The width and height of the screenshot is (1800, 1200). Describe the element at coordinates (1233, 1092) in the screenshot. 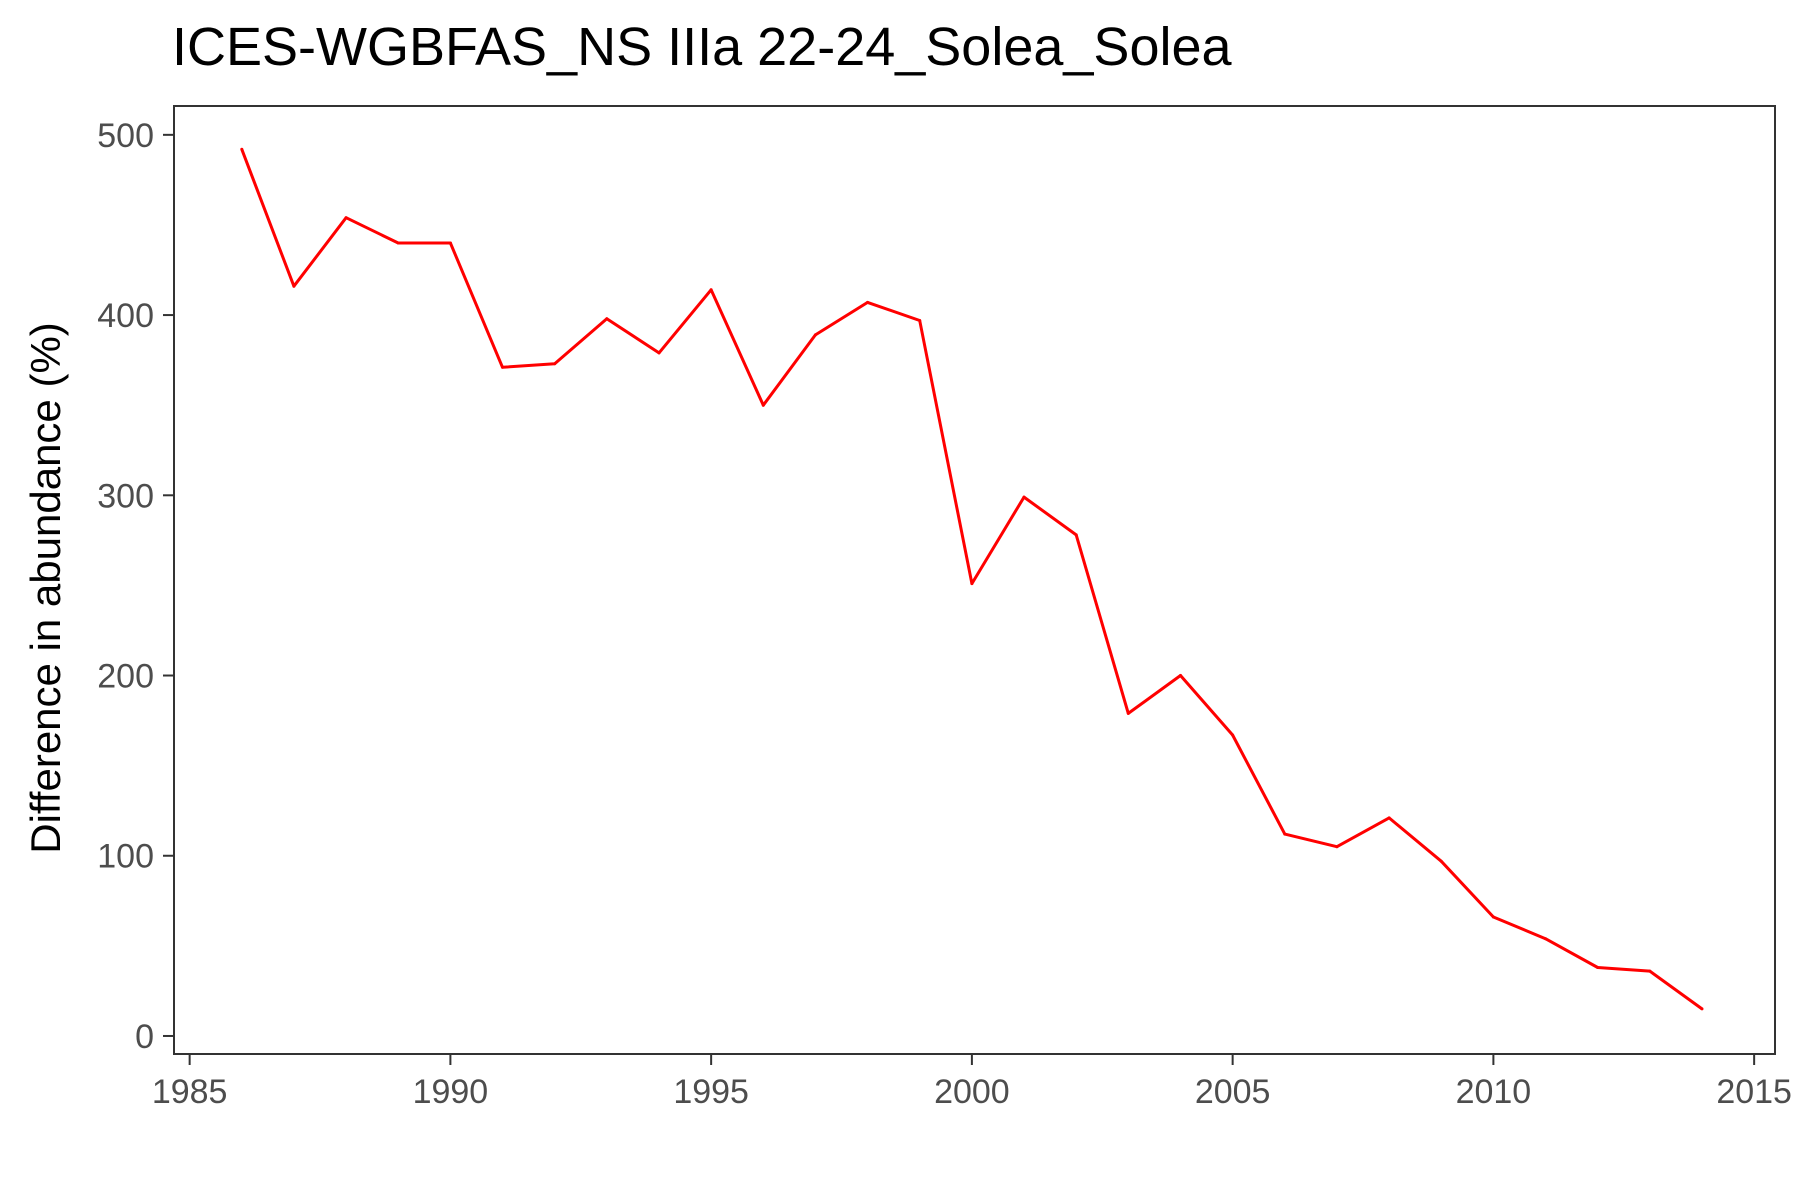

I see `x-tick-label: 2005` at that location.